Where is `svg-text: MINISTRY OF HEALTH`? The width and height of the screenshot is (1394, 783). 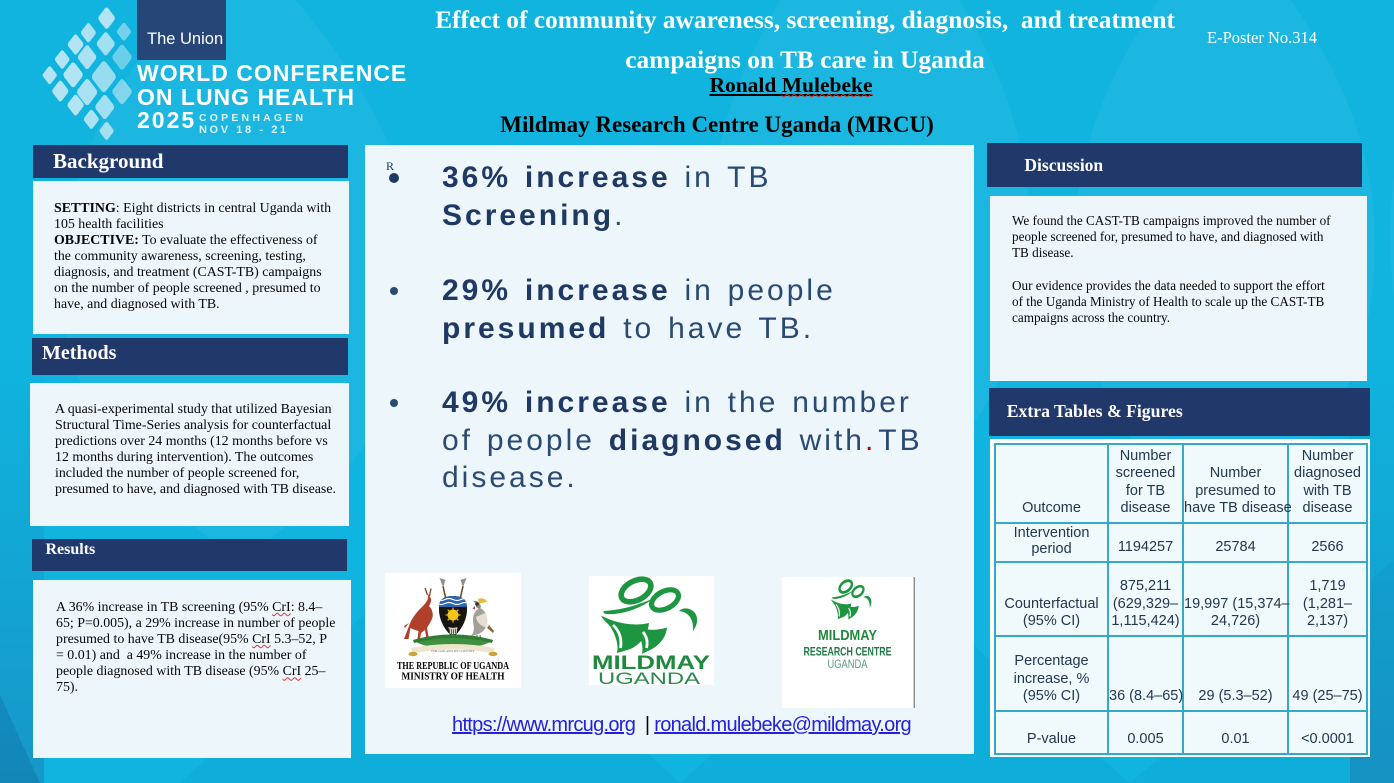
svg-text: MINISTRY OF HEALTH is located at coordinates (453, 677).